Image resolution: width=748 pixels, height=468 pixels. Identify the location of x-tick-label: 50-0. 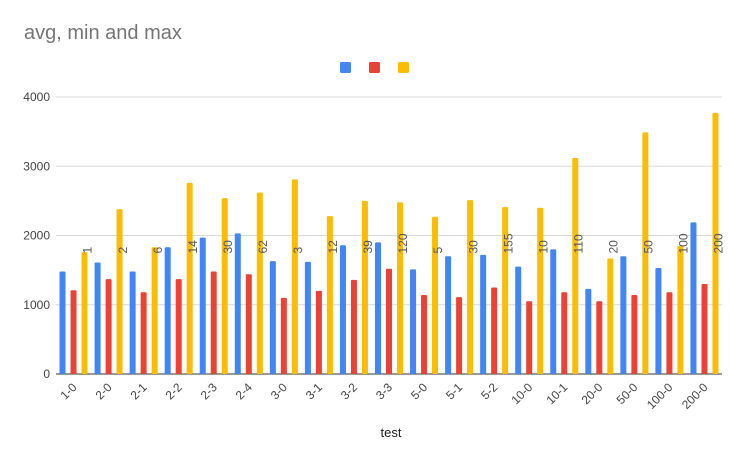
(627, 393).